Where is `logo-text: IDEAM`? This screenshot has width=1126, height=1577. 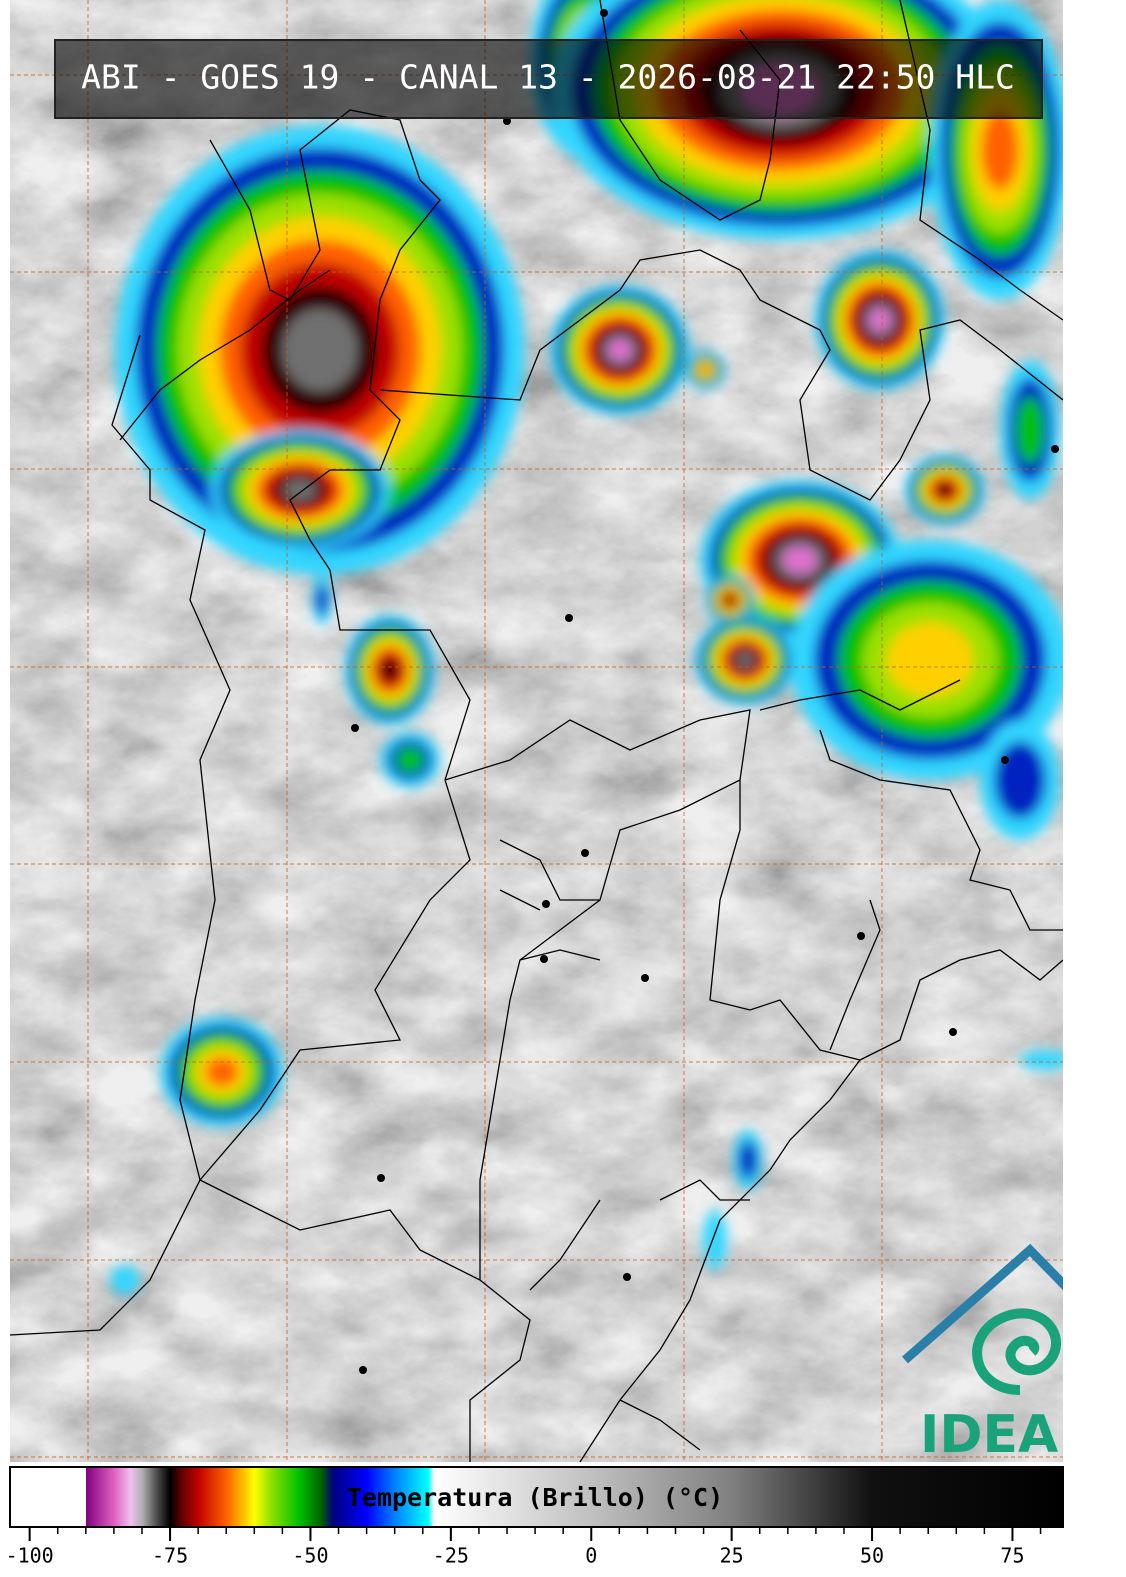 logo-text: IDEAM is located at coordinates (1015, 1435).